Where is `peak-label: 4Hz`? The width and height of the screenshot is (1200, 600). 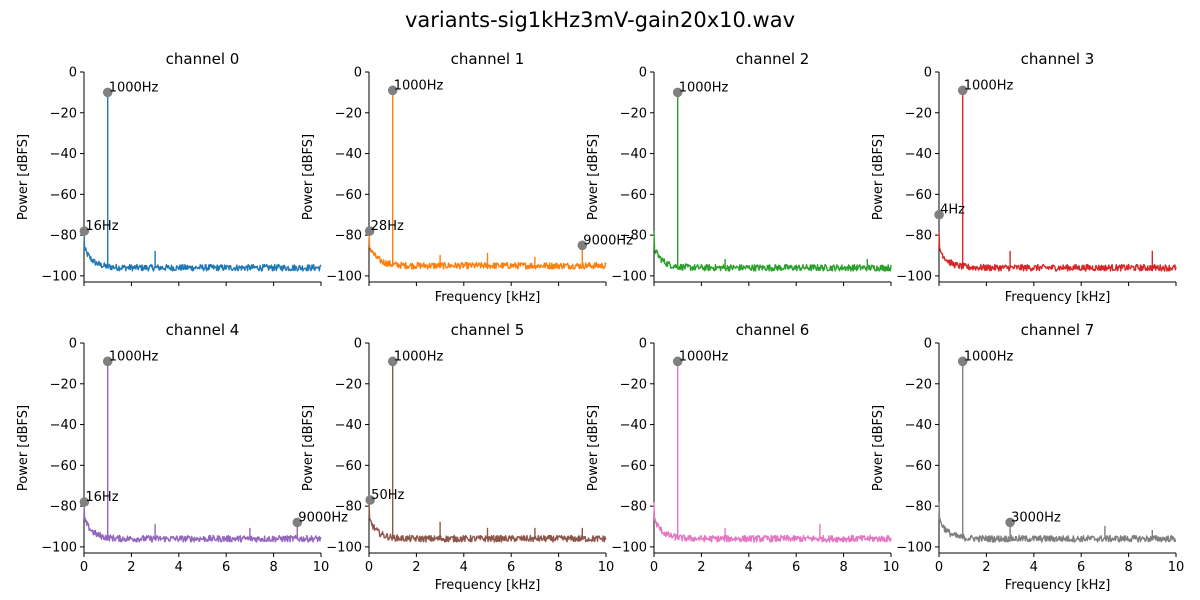
peak-label: 4Hz is located at coordinates (952, 210).